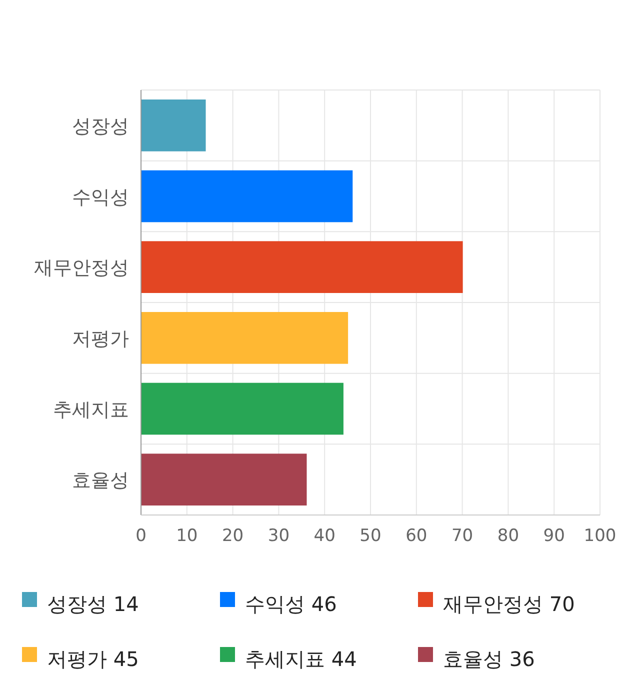 The image size is (640, 700). Describe the element at coordinates (462, 536) in the screenshot. I see `x-tick-label: 70` at that location.